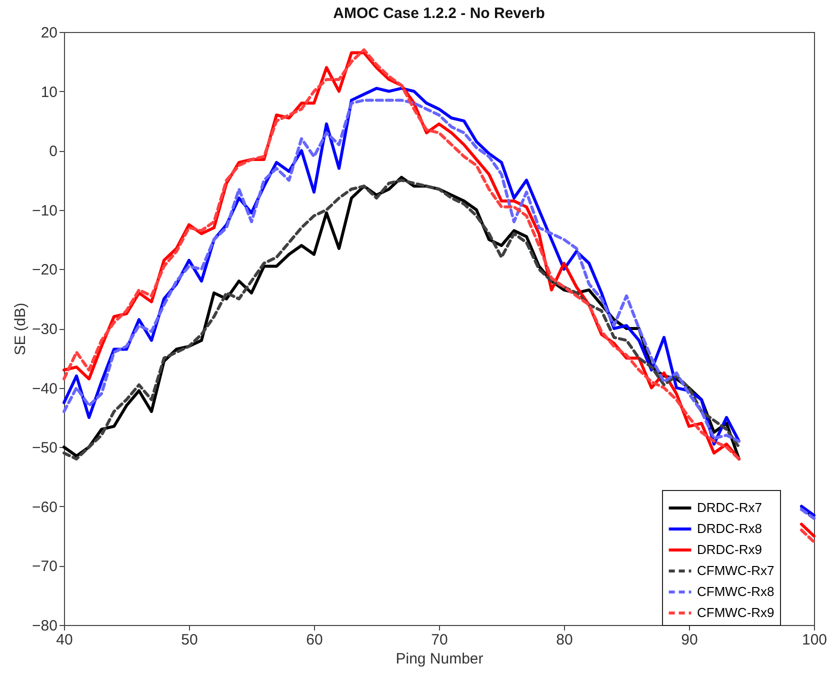 The height and width of the screenshot is (684, 835). I want to click on x-tick-label: 70, so click(439, 640).